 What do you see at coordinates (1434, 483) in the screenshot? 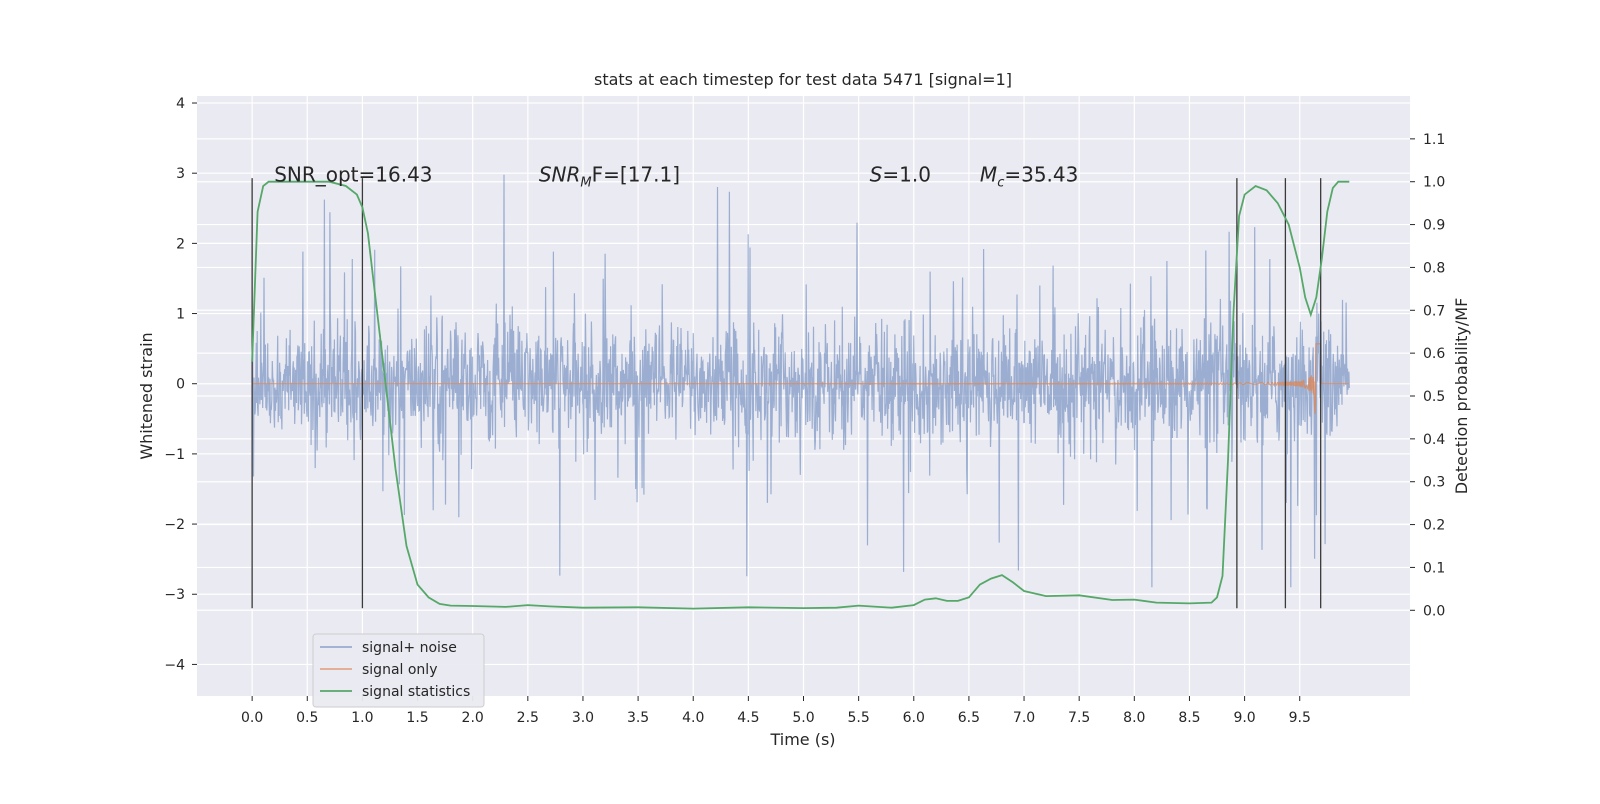
I see `y-right-tick-label: 0.3` at bounding box center [1434, 483].